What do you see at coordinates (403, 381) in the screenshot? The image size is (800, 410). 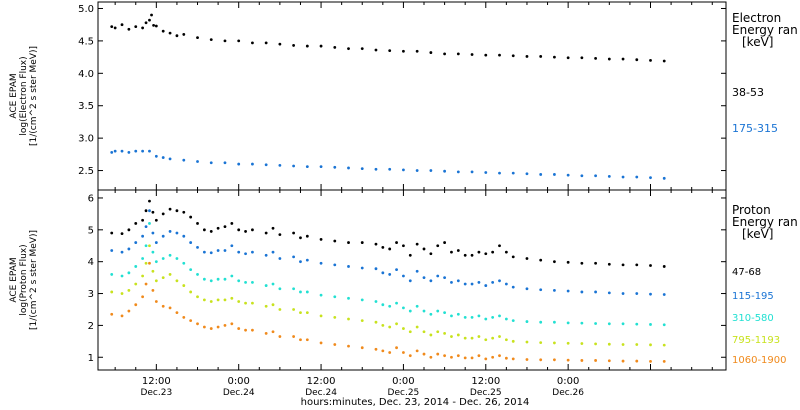 I see `x-tick-label: 0:00` at bounding box center [403, 381].